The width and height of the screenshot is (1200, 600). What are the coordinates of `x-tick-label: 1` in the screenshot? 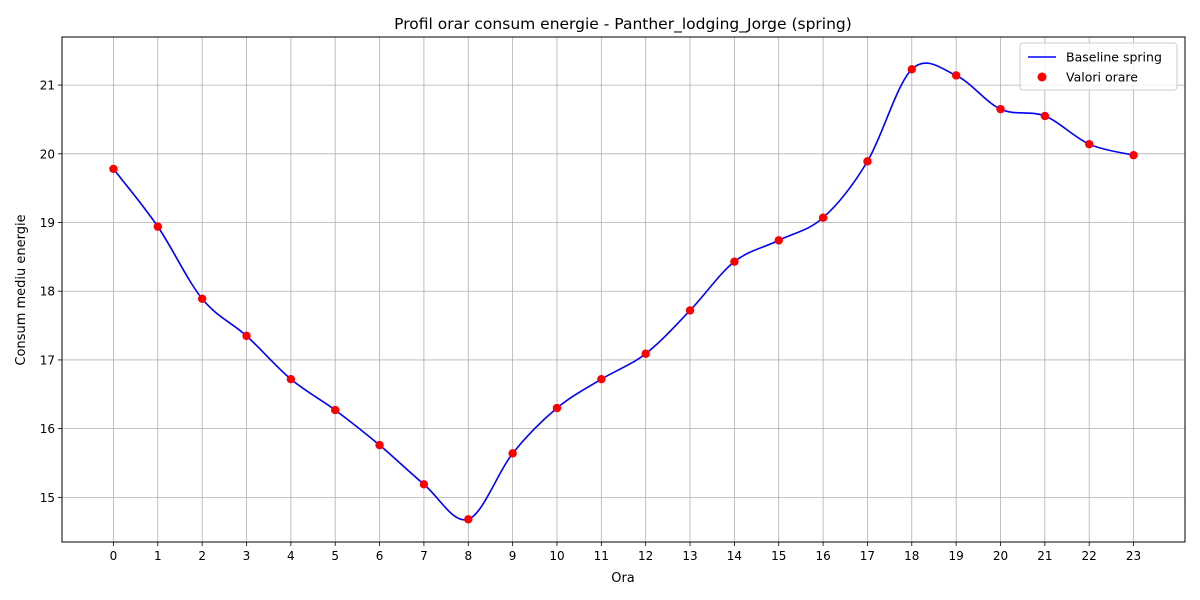 It's located at (158, 556).